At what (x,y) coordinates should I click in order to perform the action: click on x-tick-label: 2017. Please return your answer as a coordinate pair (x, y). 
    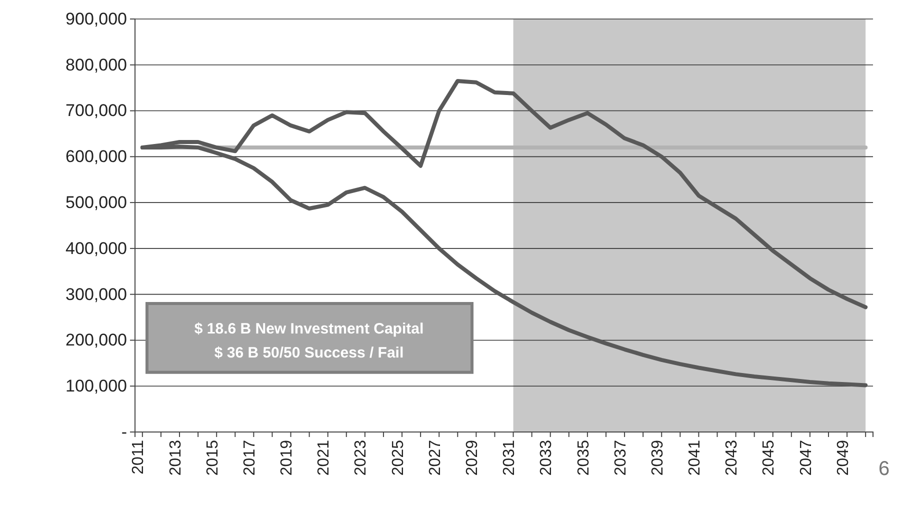
    Looking at the image, I should click on (249, 458).